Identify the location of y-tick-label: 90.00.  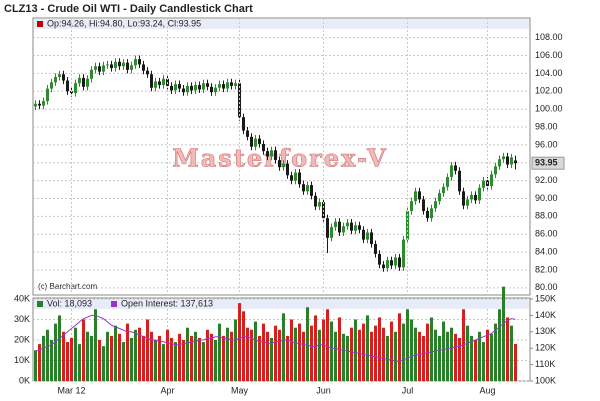
(546, 198).